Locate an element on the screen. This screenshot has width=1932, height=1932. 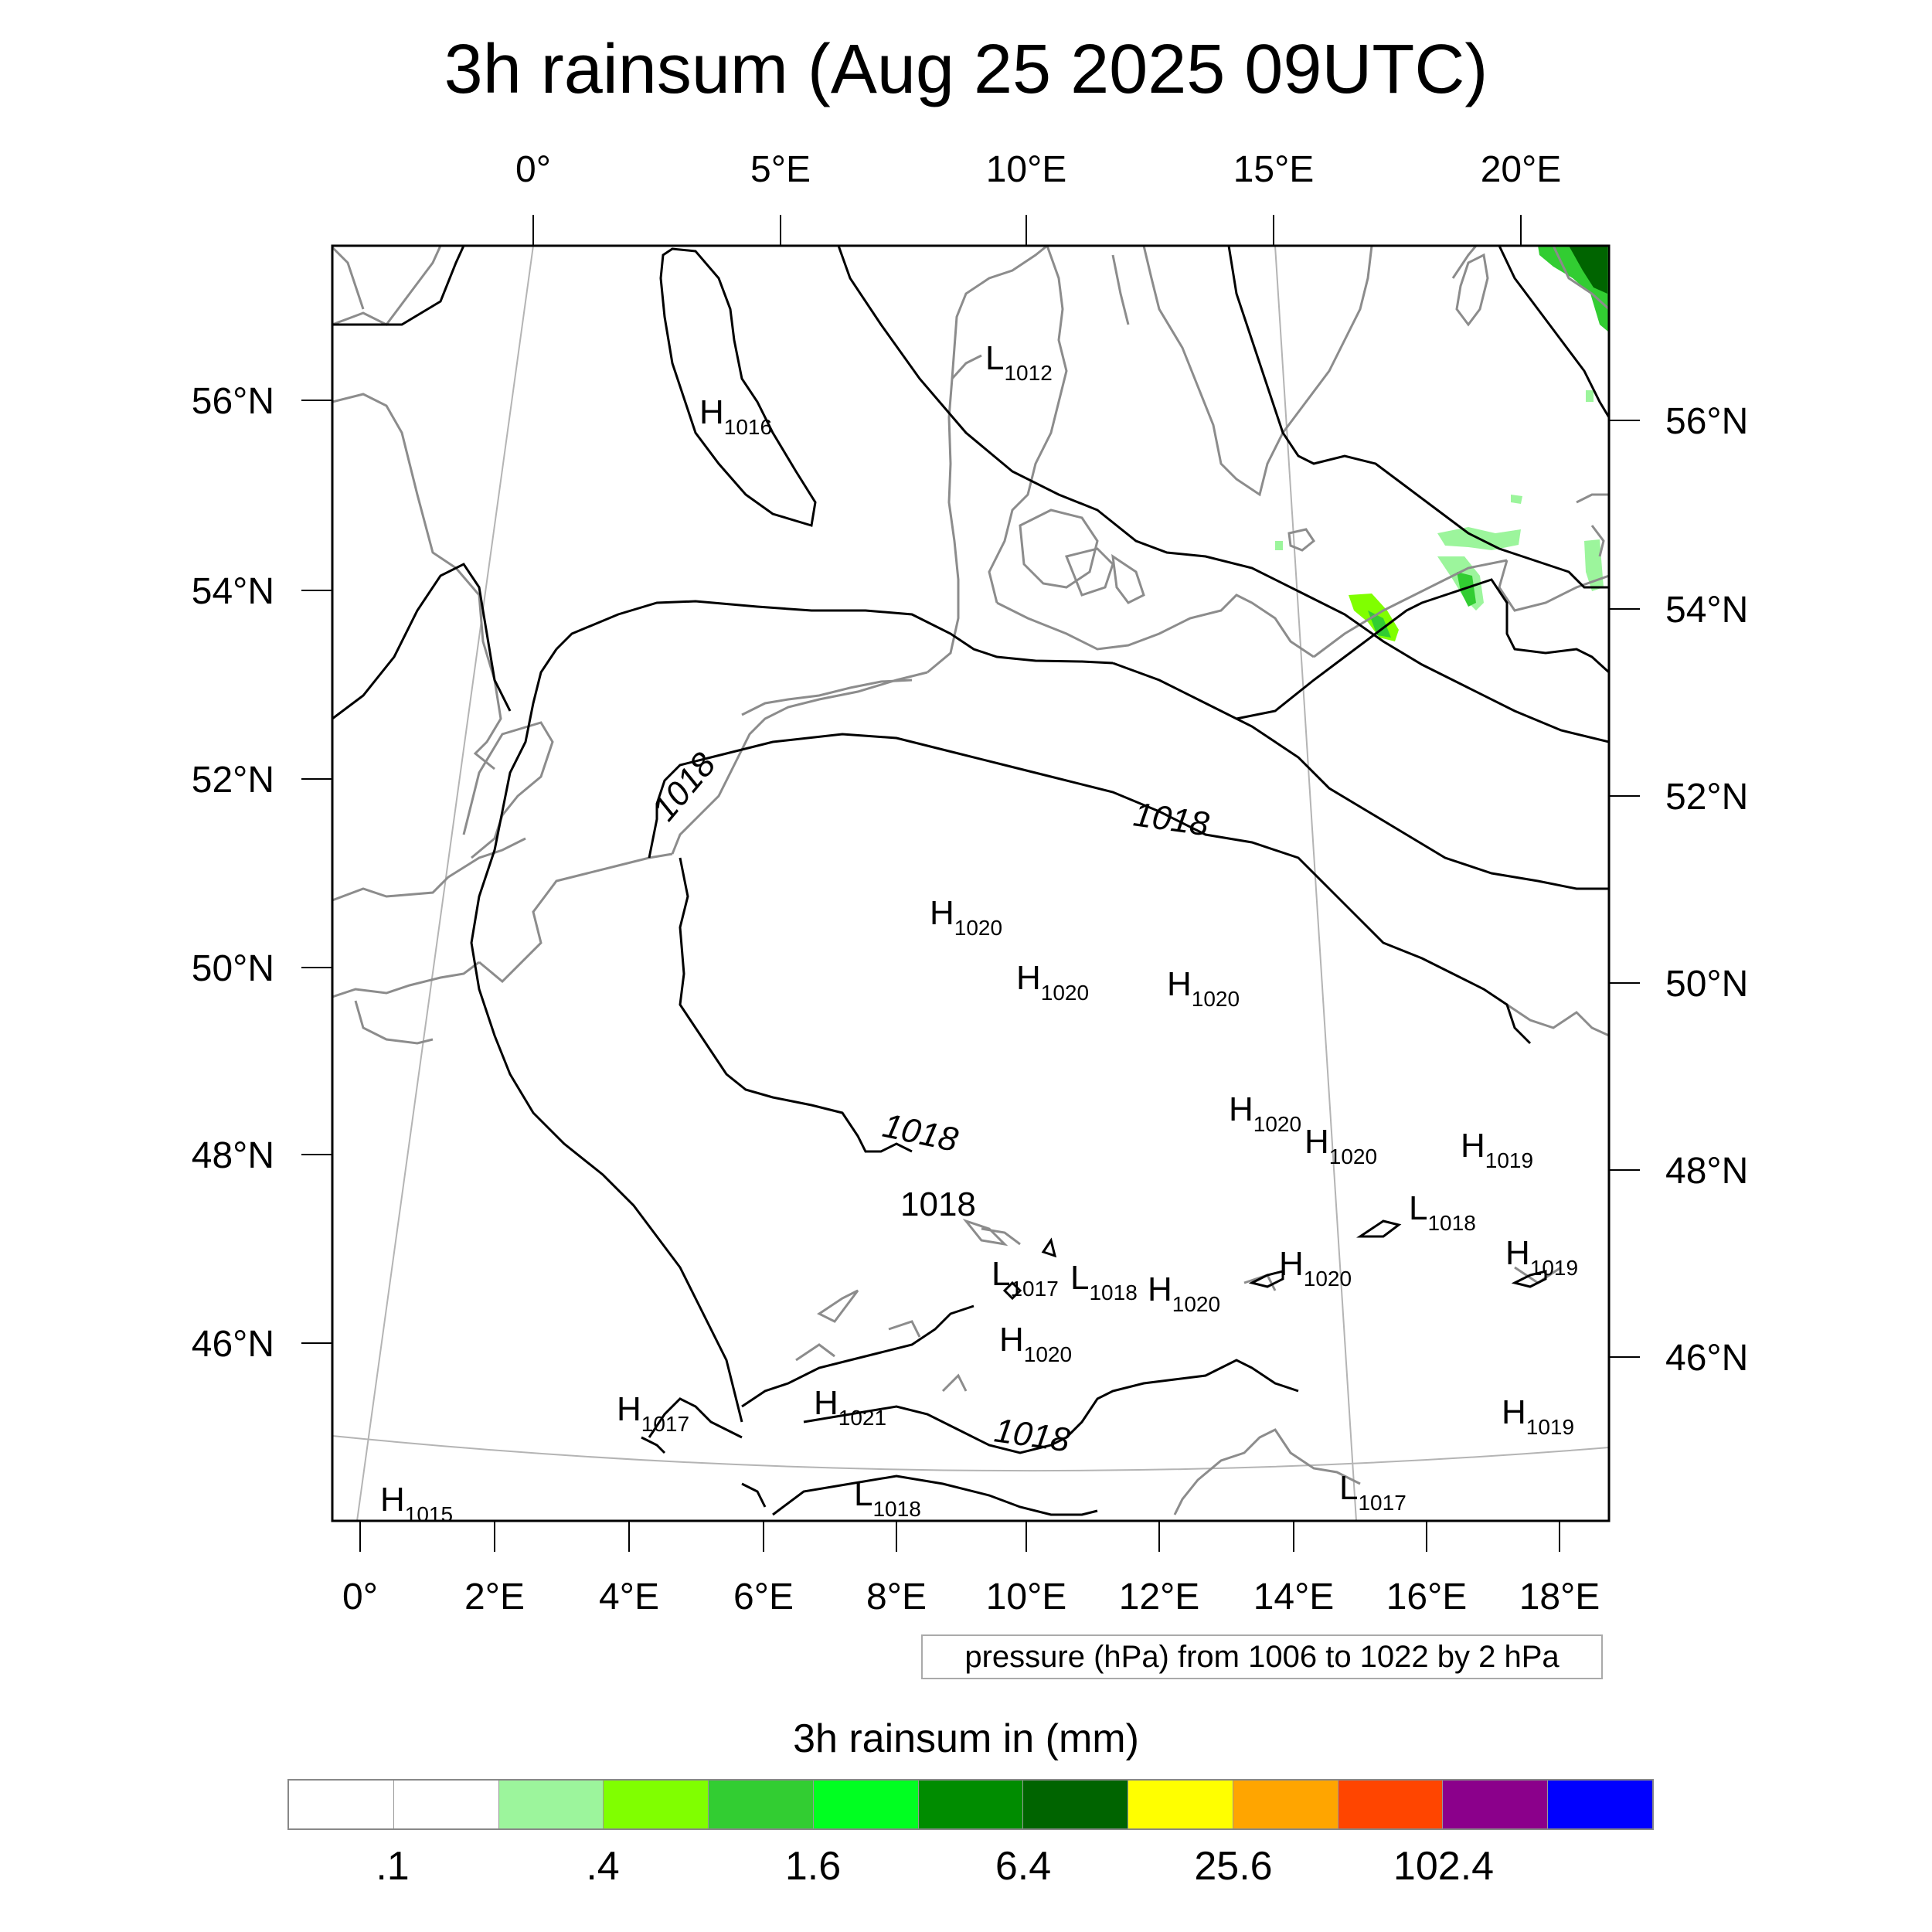
left-lat-labels: 56°N 54°N 52°N 50°N 48°N 46°N is located at coordinates (233, 873).